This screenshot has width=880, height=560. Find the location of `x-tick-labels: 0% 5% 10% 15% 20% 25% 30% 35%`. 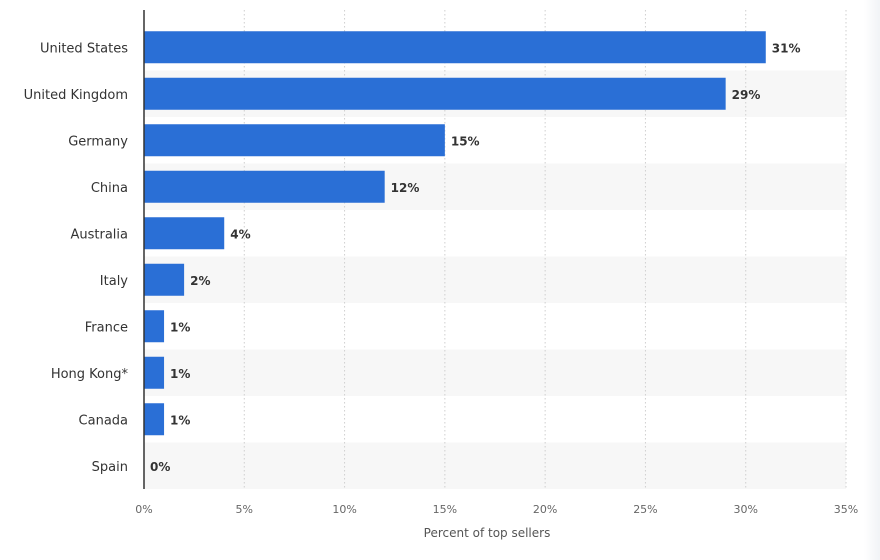

x-tick-labels: 0% 5% 10% 15% 20% 25% 30% 35% is located at coordinates (496, 509).